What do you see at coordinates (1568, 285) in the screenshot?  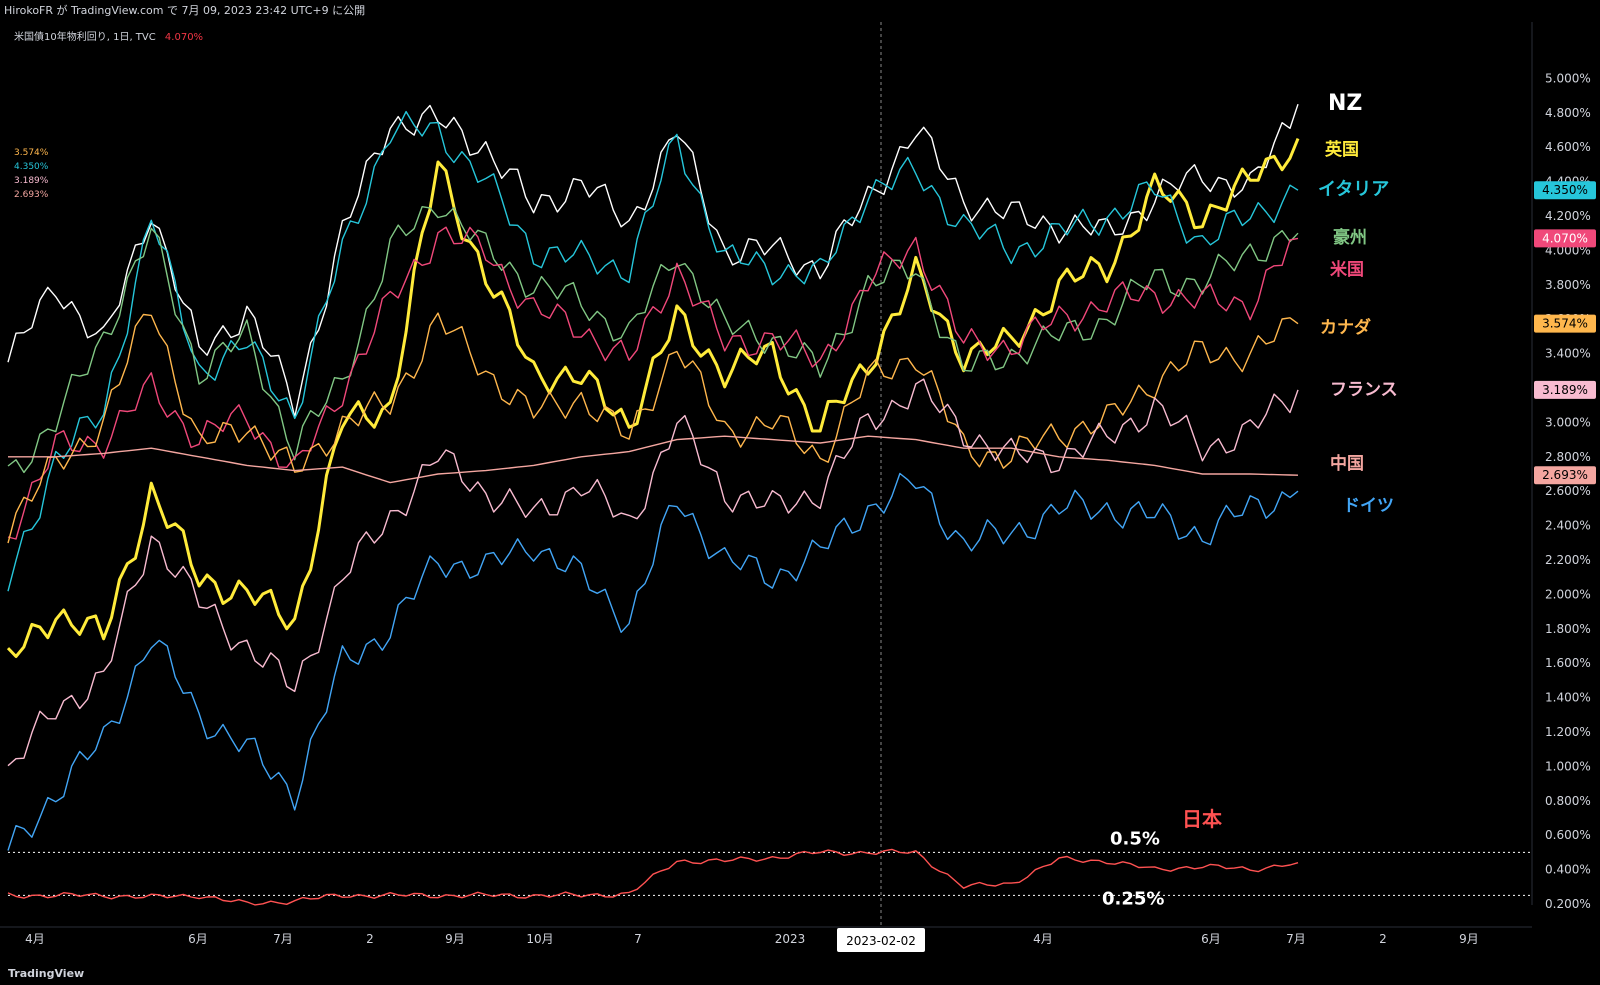 I see `y-tick-label: 3.800%` at bounding box center [1568, 285].